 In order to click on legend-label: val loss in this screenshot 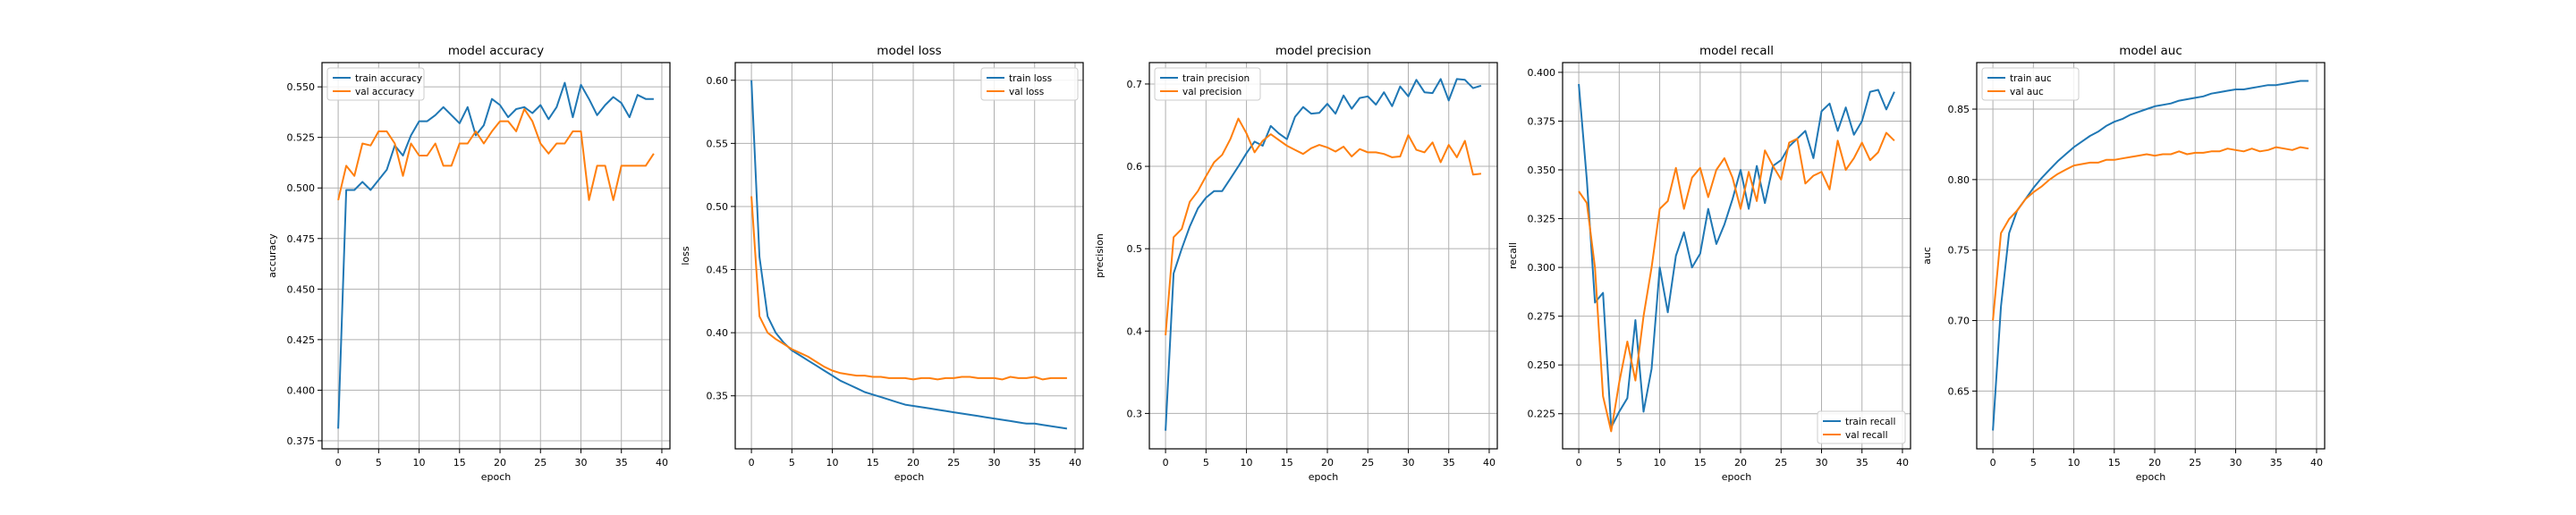, I will do `click(1026, 92)`.